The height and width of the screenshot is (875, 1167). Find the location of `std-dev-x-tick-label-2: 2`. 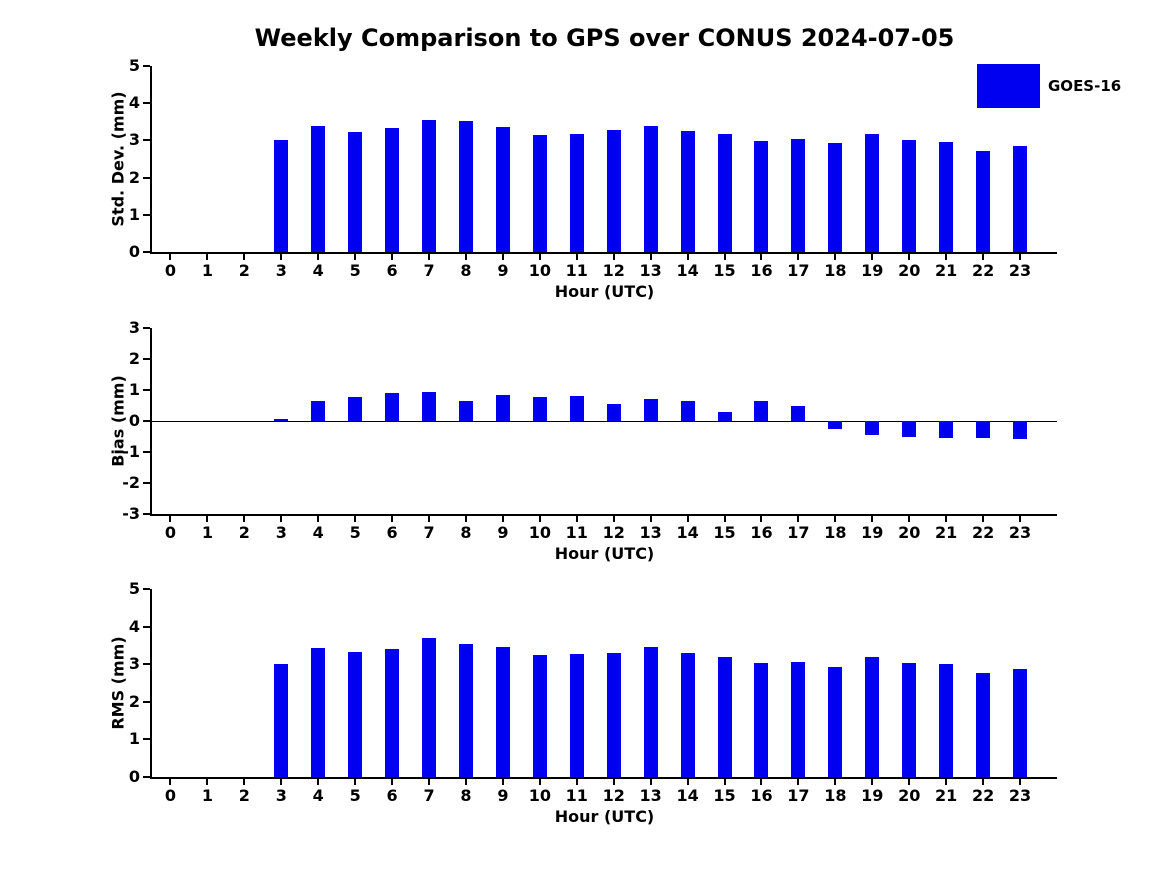

std-dev-x-tick-label-2: 2 is located at coordinates (244, 270).